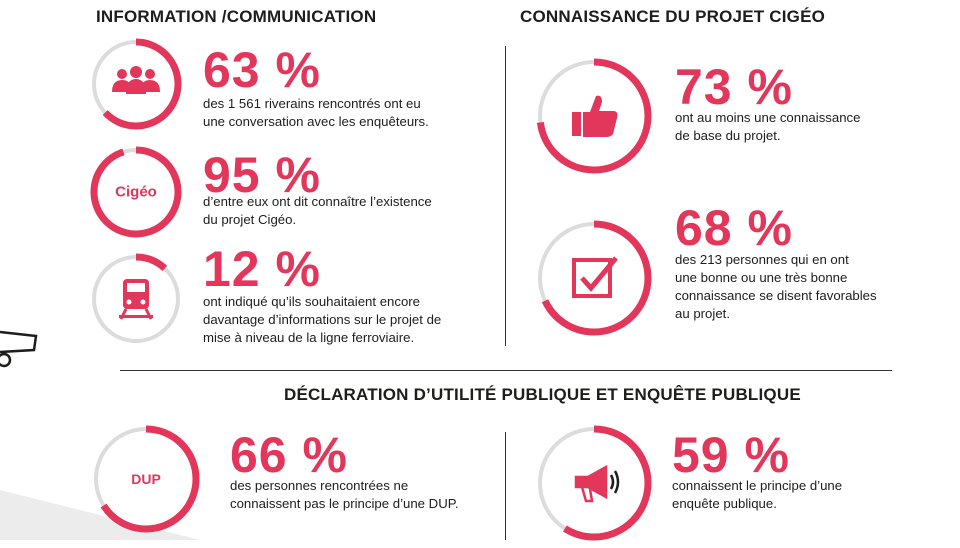  I want to click on stat-percent: 95 %, so click(262, 175).